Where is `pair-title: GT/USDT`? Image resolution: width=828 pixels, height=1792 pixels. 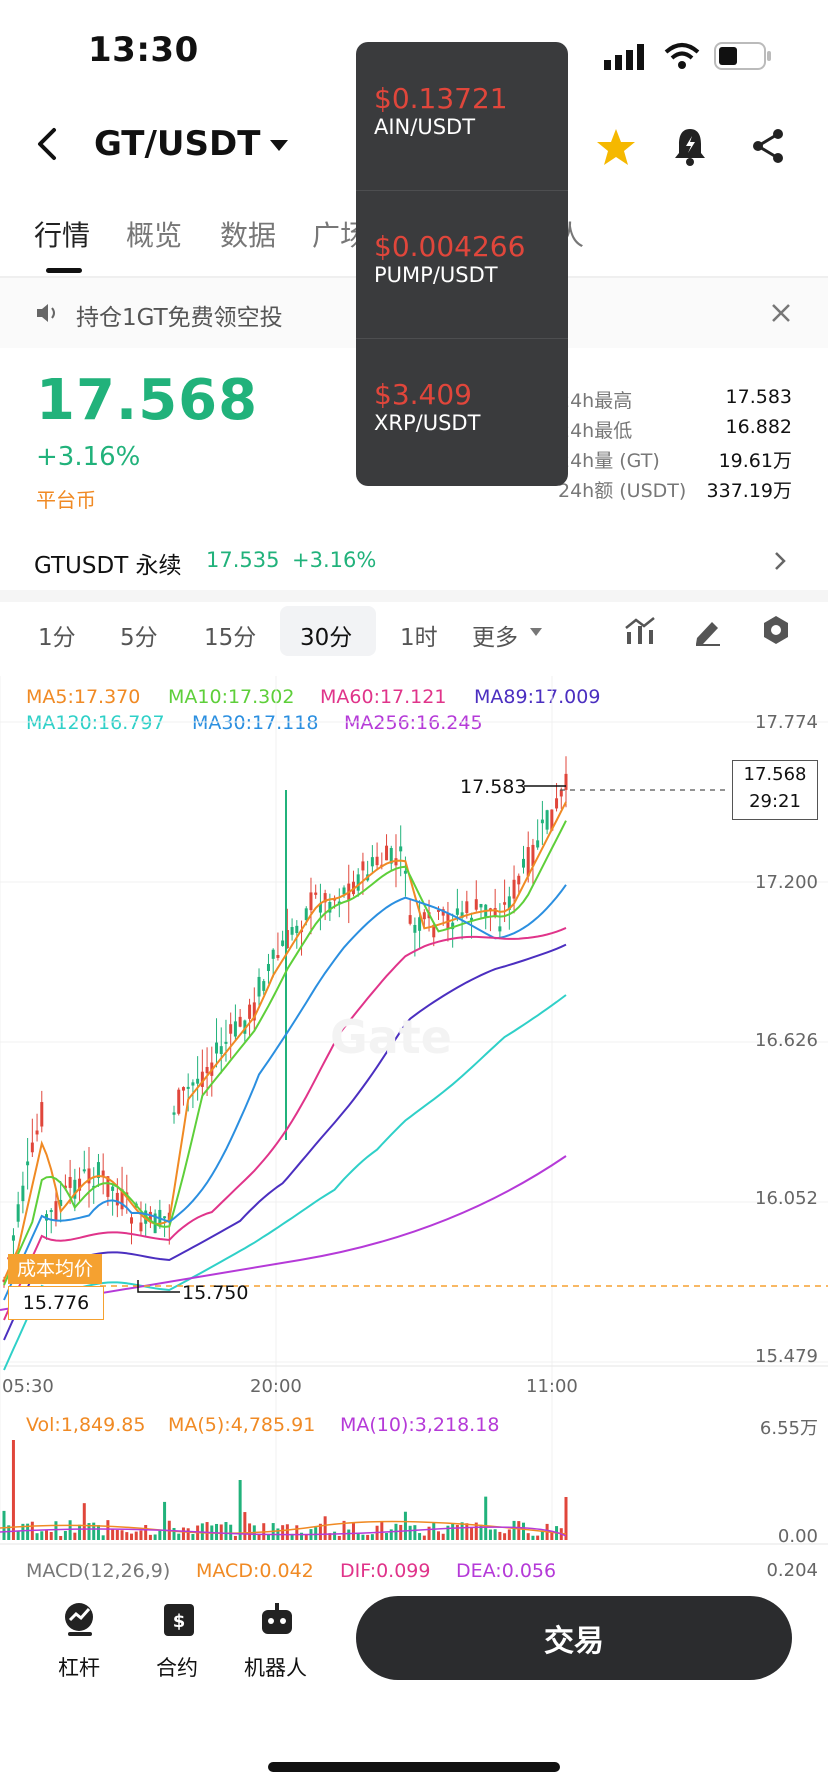 pair-title: GT/USDT is located at coordinates (177, 144).